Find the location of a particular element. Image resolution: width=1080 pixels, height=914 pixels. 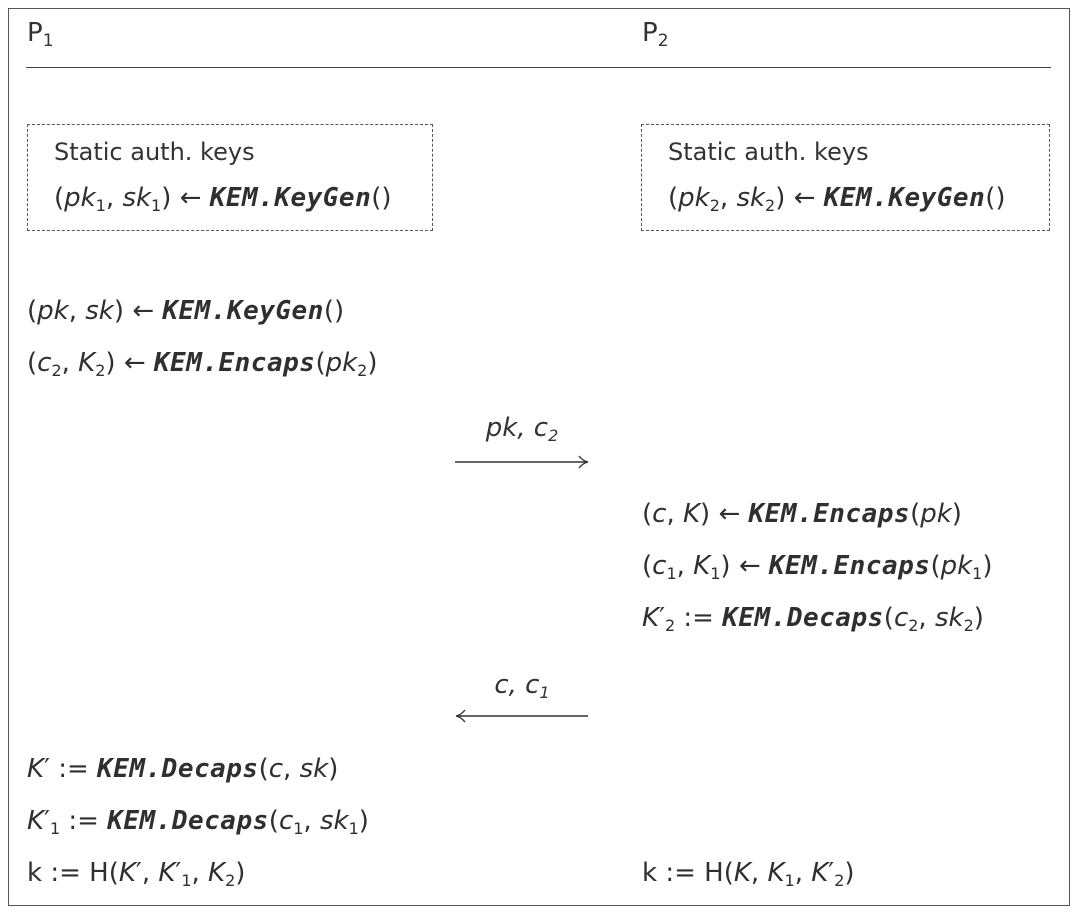

party-p1-header: P1 is located at coordinates (40, 34).